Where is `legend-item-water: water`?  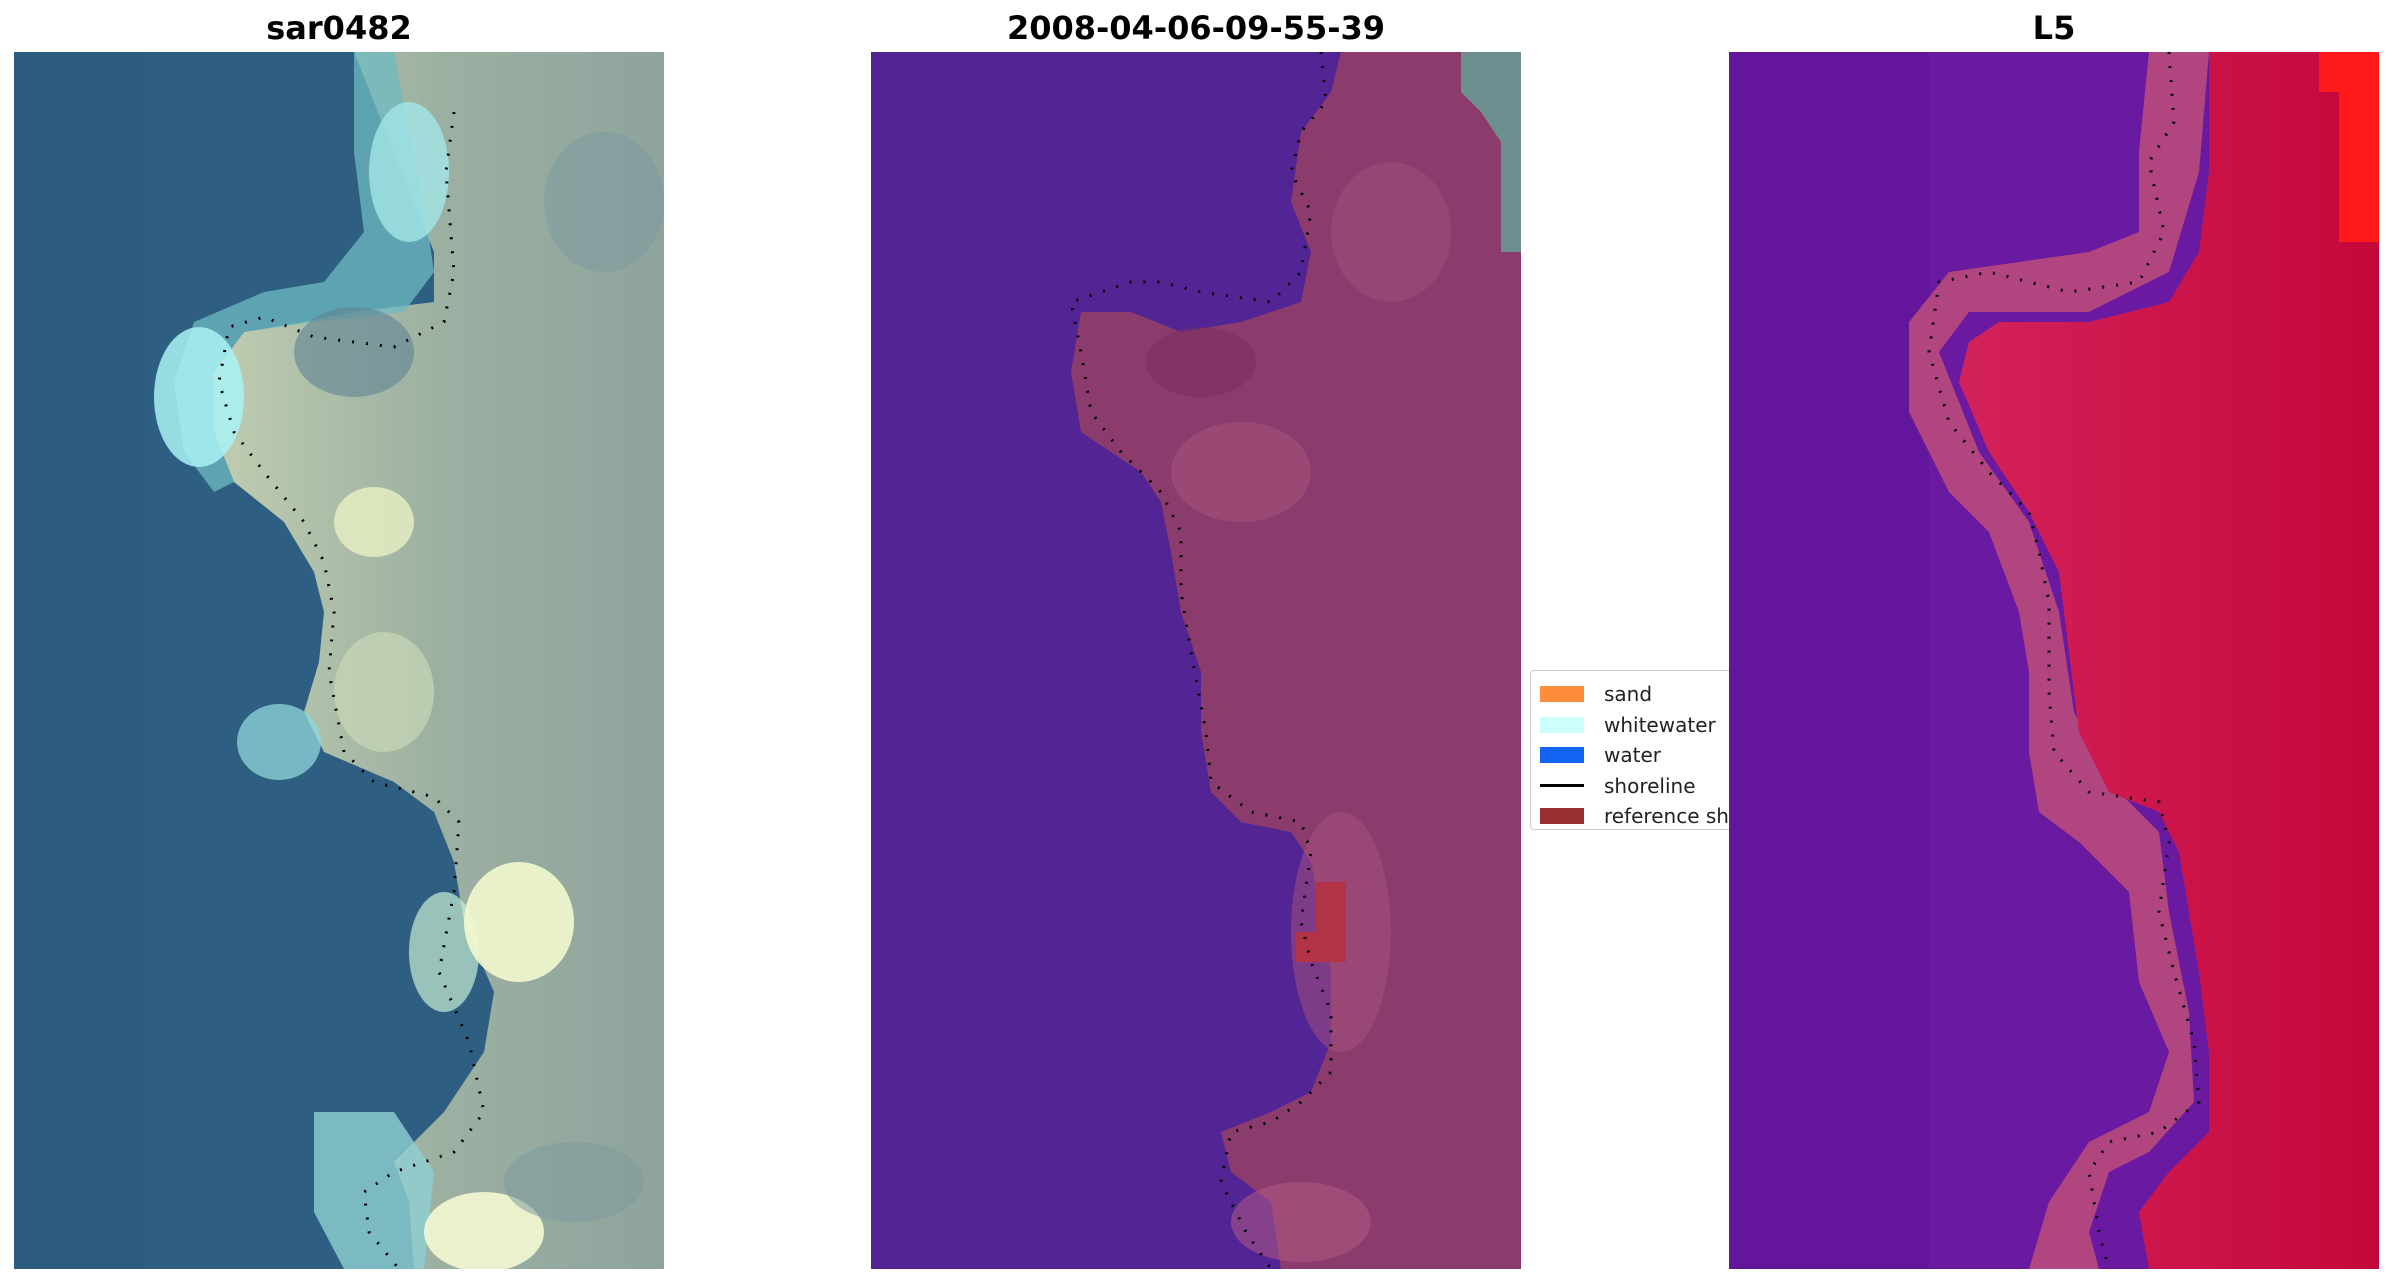 legend-item-water: water is located at coordinates (1637, 755).